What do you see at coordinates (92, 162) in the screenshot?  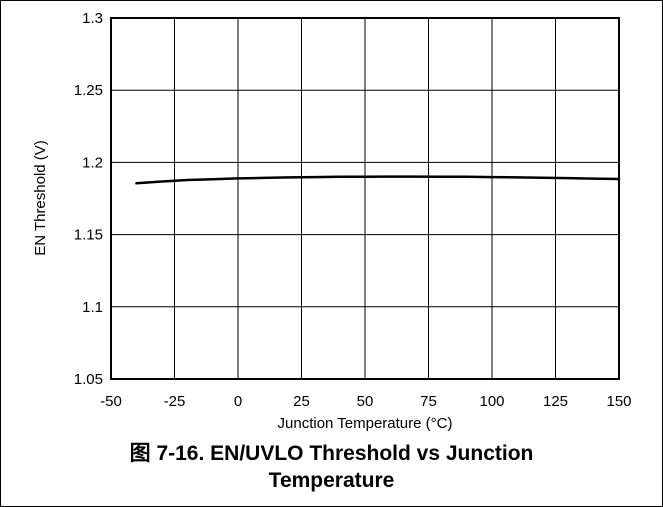 I see `y-tick-label: 1.2` at bounding box center [92, 162].